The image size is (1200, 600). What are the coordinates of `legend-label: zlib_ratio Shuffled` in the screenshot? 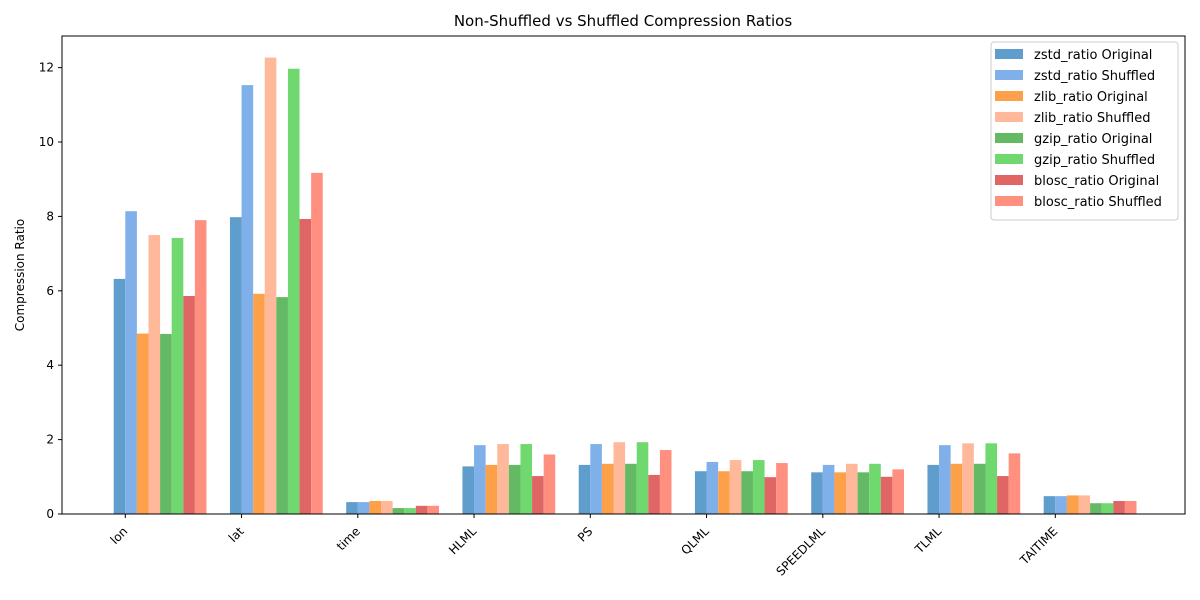 It's located at (1092, 118).